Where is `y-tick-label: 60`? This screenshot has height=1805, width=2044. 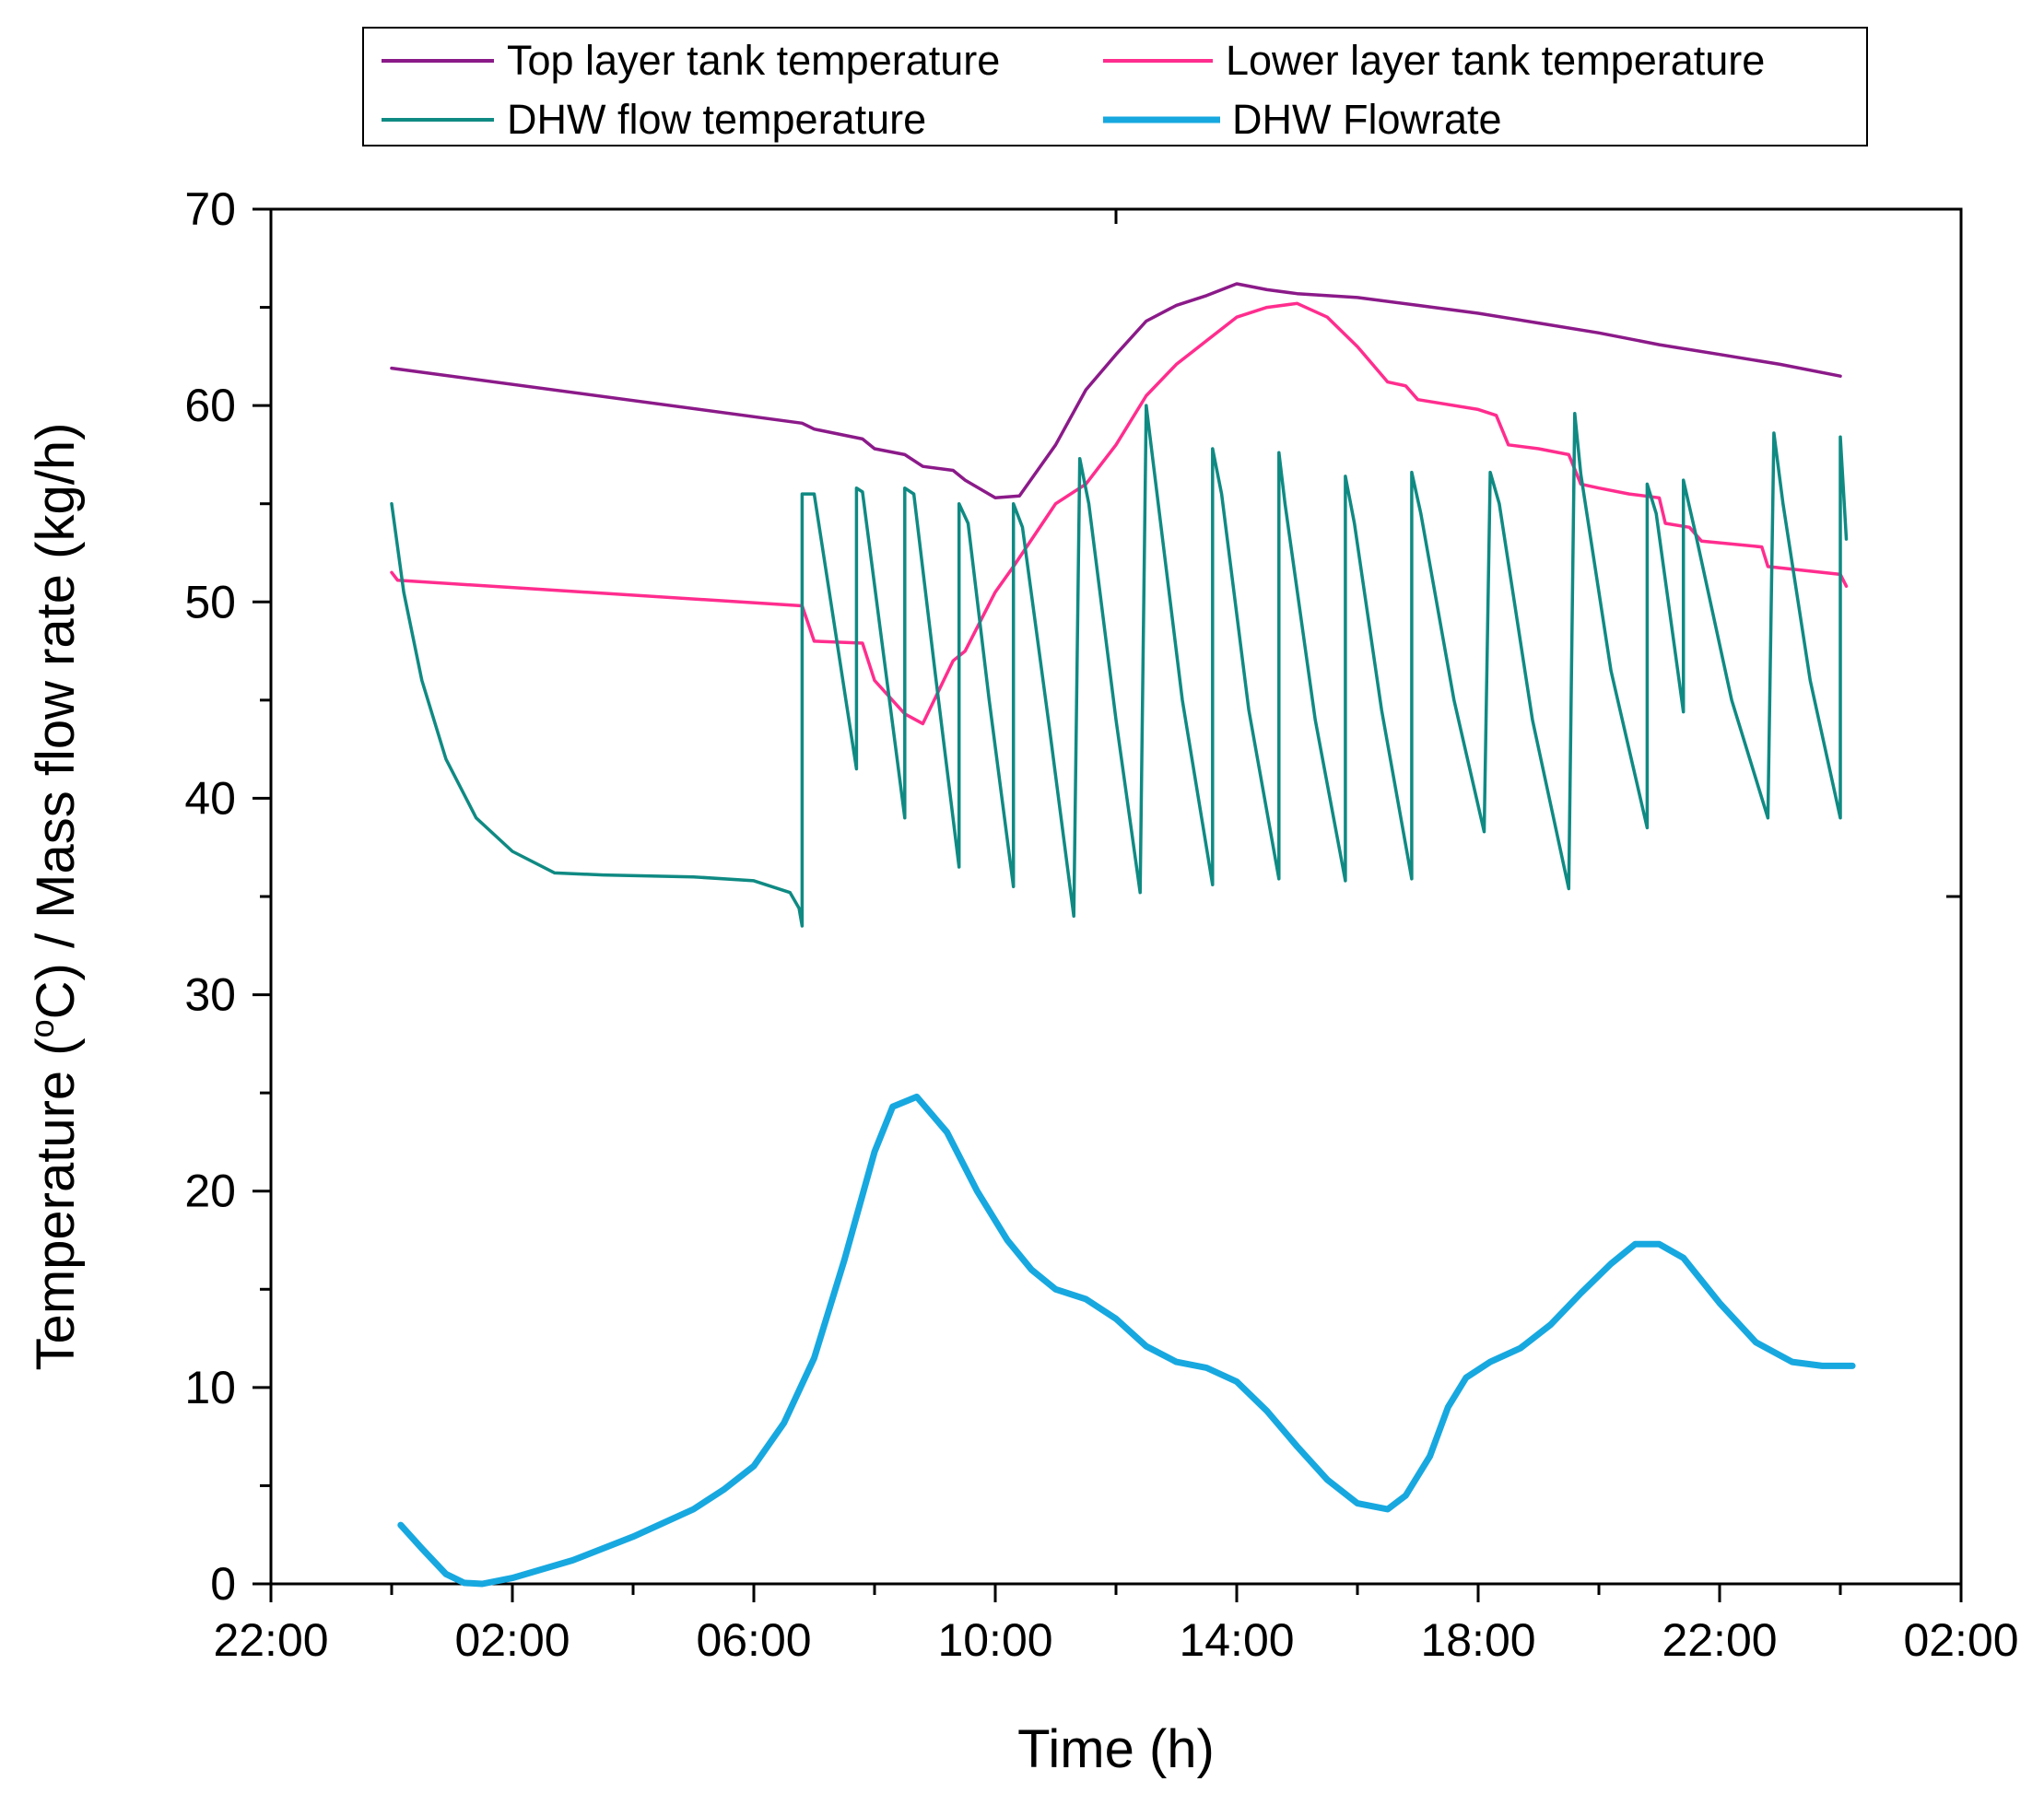 y-tick-label: 60 is located at coordinates (210, 405).